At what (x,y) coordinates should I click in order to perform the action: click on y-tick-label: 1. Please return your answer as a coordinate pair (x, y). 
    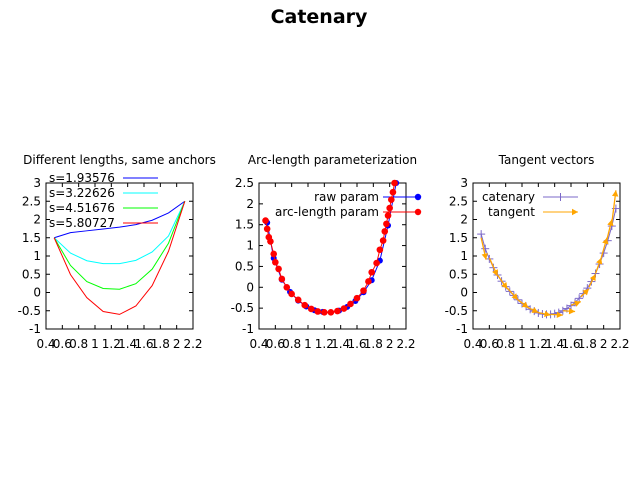
    Looking at the image, I should click on (250, 246).